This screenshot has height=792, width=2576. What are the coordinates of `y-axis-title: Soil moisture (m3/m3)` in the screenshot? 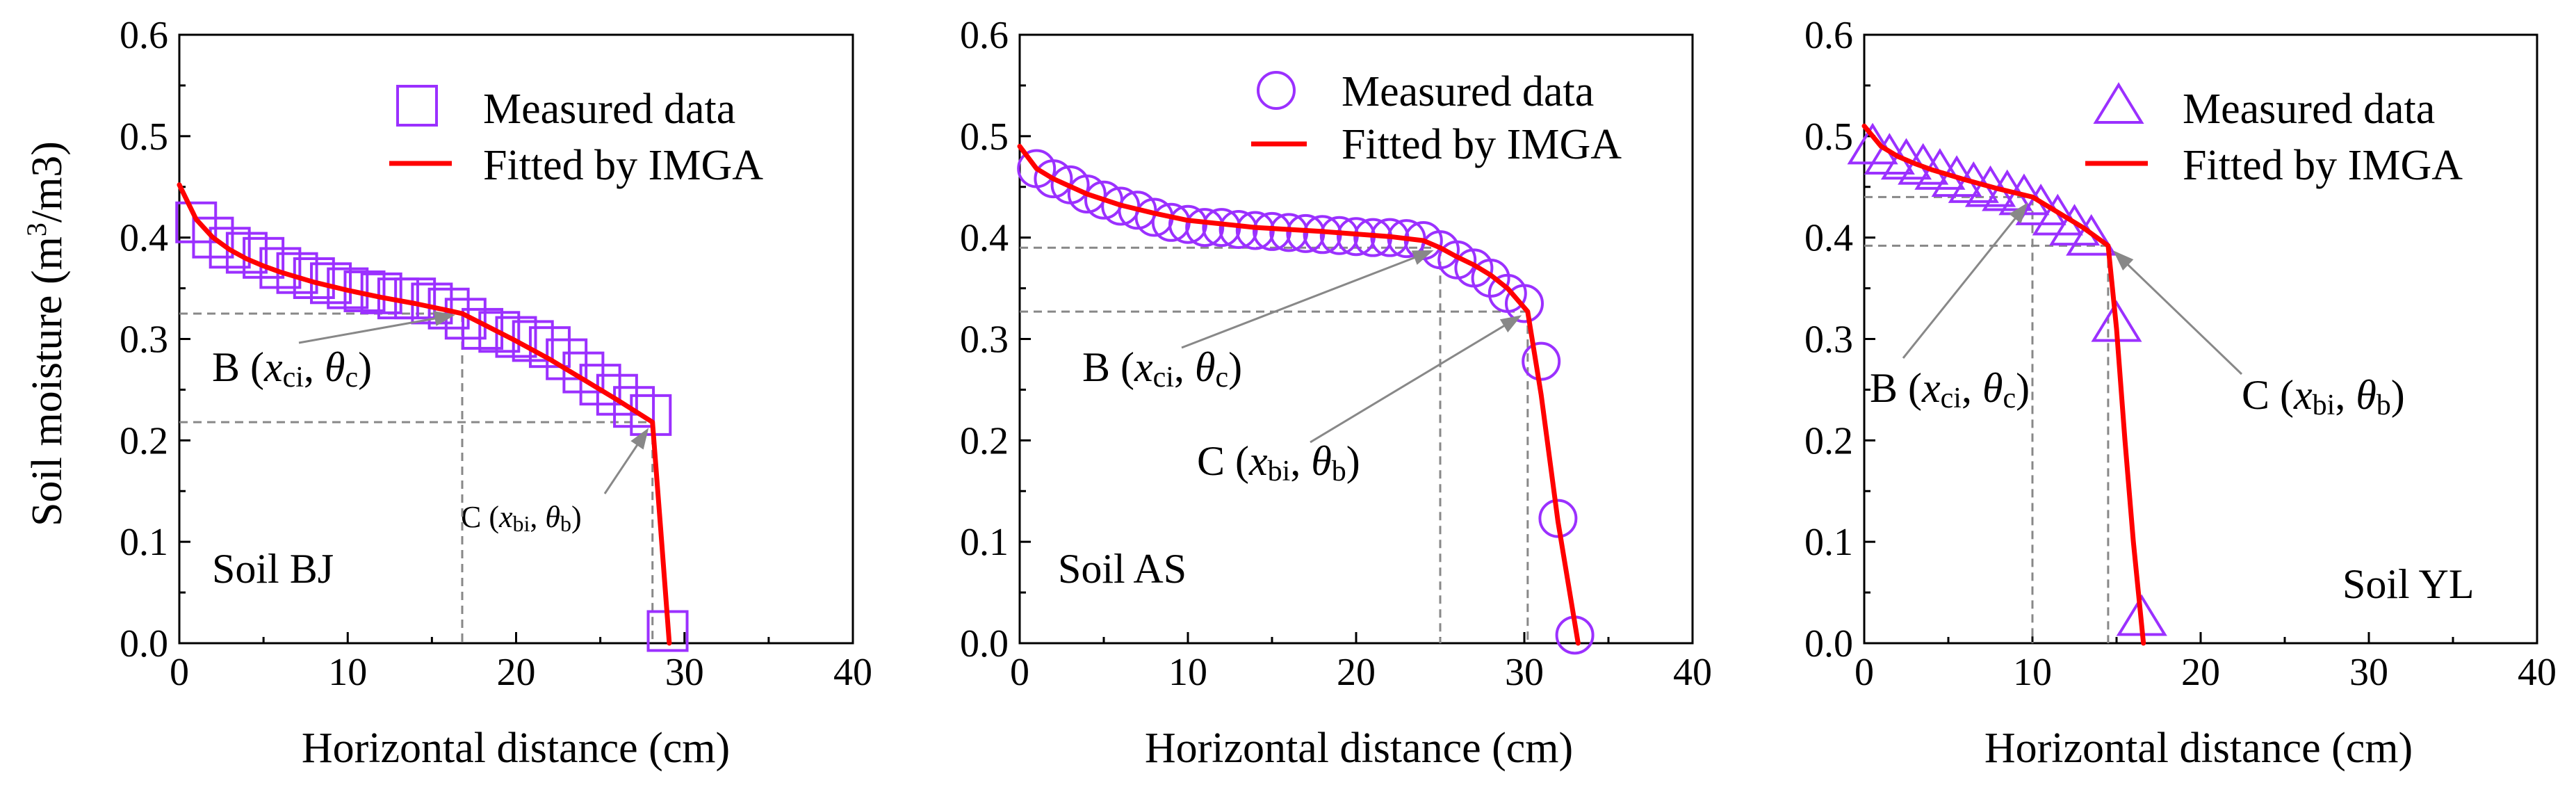 It's located at (46, 334).